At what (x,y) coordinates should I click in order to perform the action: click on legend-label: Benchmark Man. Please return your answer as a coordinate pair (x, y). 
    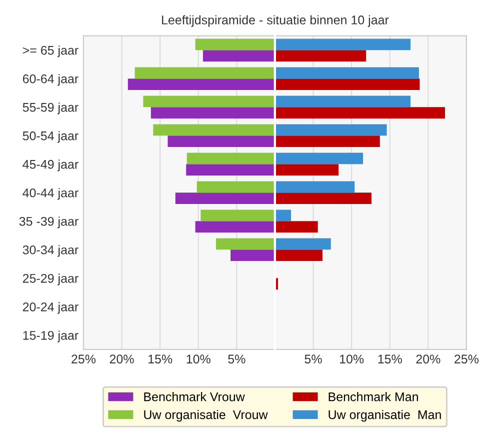
    Looking at the image, I should click on (373, 397).